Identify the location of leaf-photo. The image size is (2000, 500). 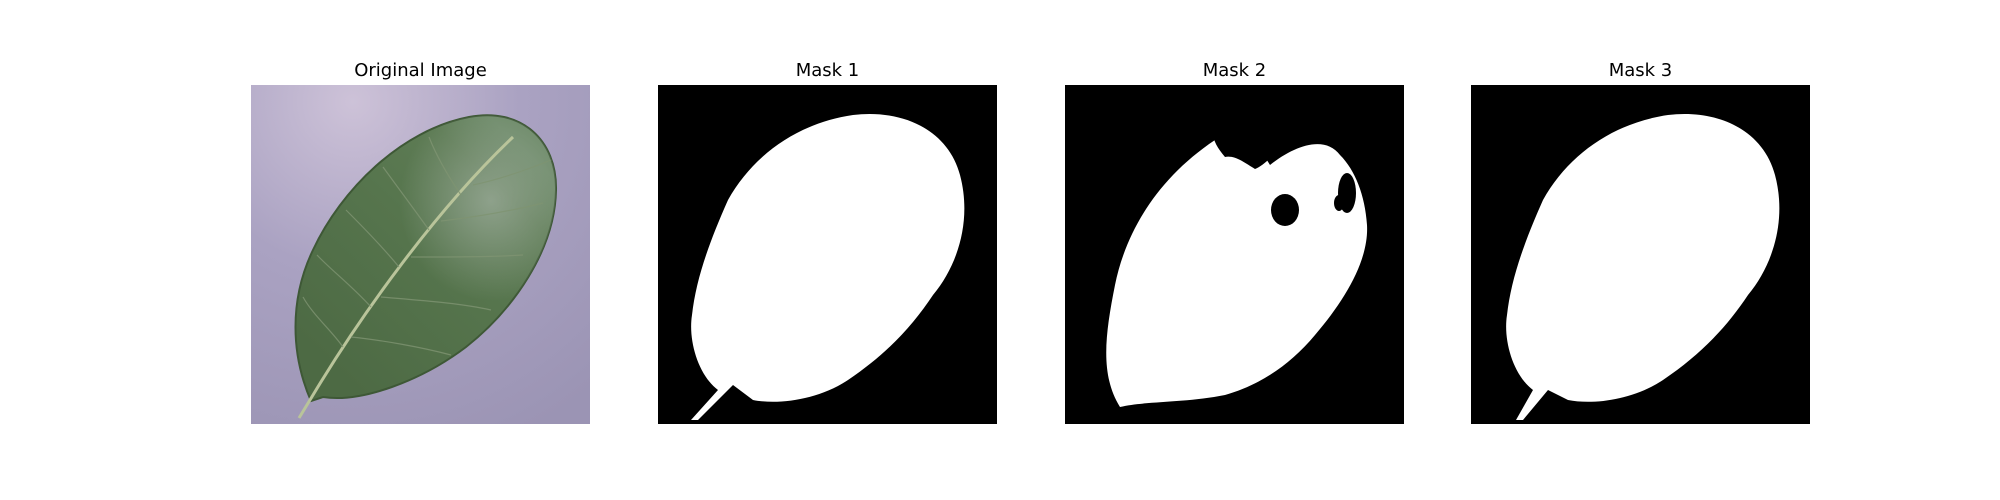
(420, 254).